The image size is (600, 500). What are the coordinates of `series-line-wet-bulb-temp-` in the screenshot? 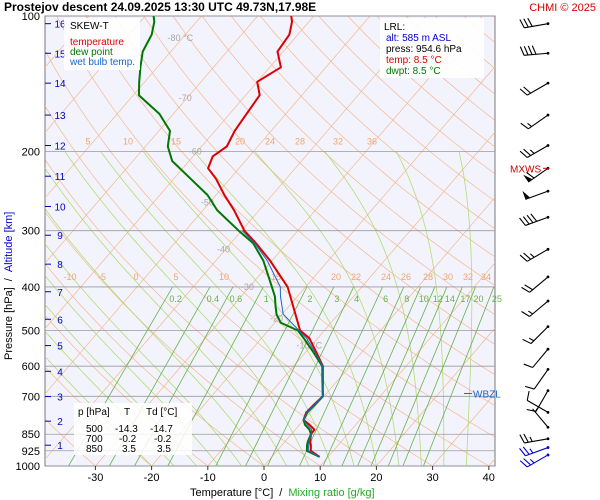 It's located at (282, 344).